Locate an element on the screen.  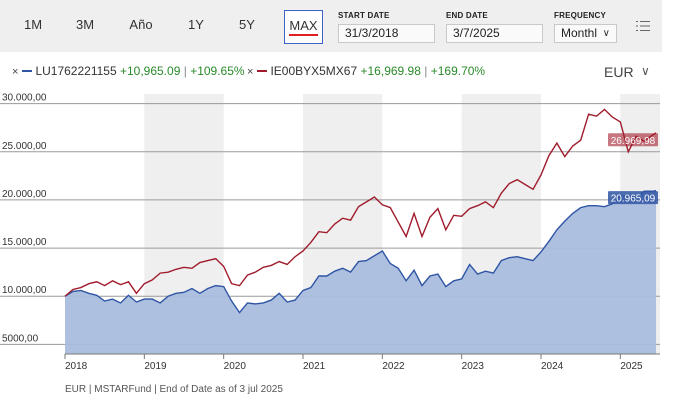
series-1-name: LU1762221155 is located at coordinates (76, 71).